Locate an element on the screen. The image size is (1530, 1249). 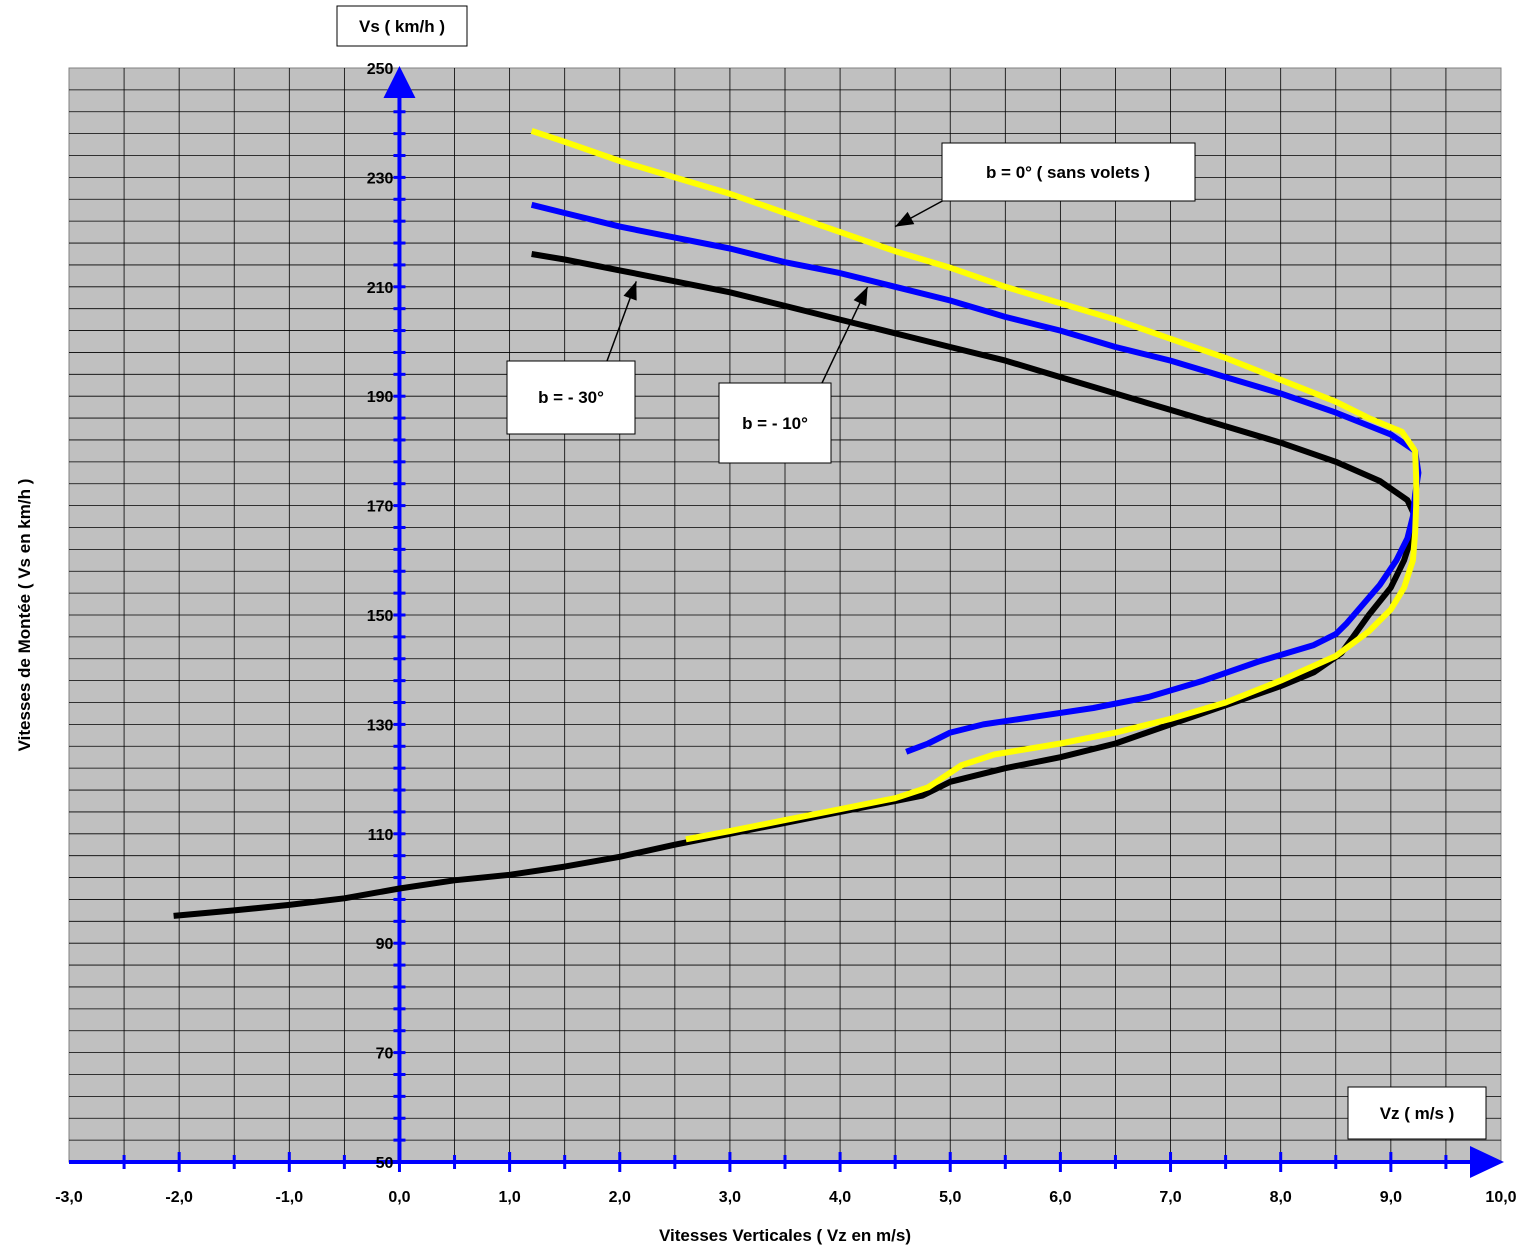
x-axis-title: Vitesses Verticales ( Vz en m/s) is located at coordinates (785, 1235).